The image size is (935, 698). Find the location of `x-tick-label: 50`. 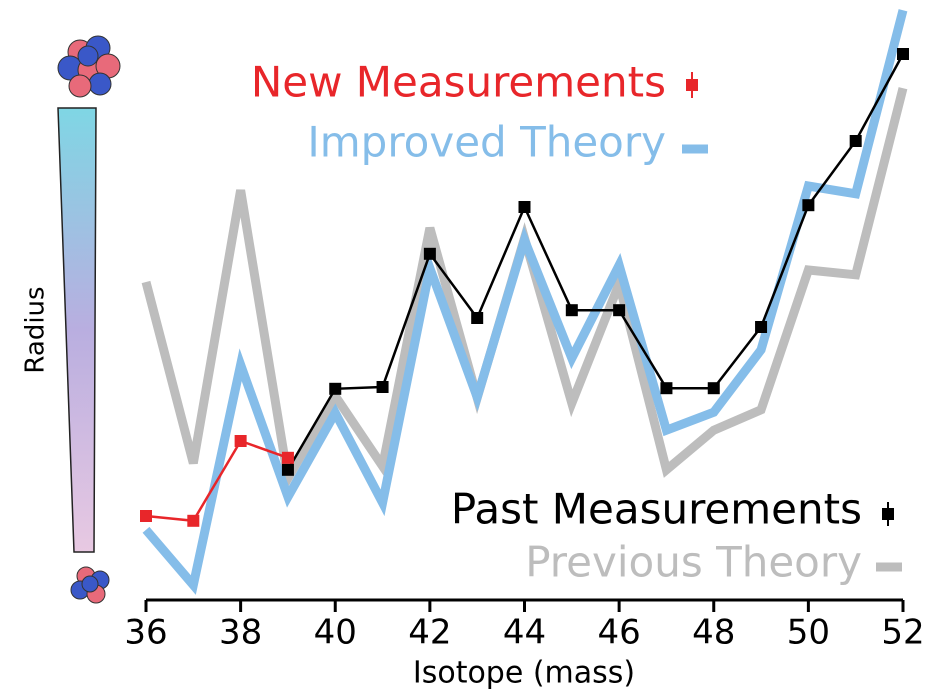

x-tick-label: 50 is located at coordinates (808, 633).